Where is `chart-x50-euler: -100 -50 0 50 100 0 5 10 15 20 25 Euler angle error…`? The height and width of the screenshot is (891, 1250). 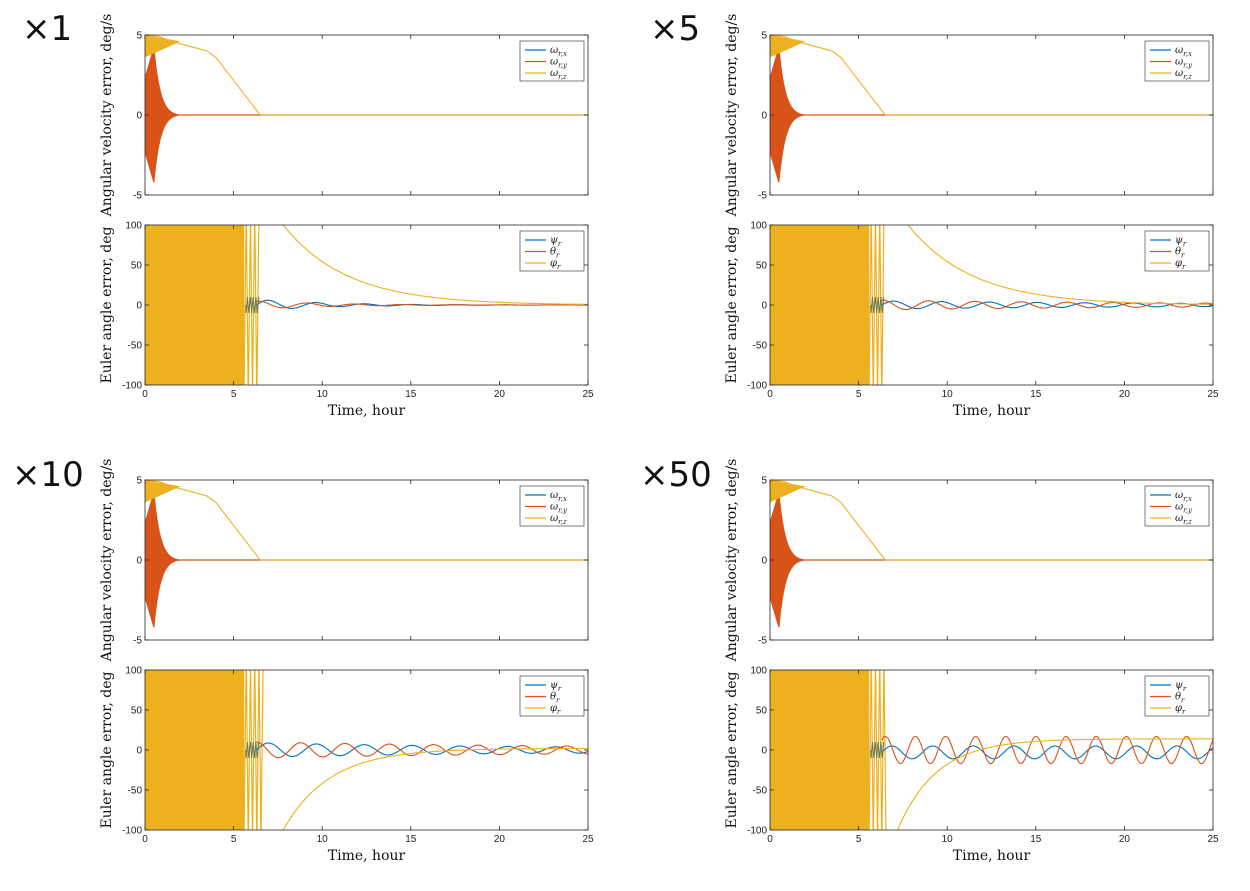 chart-x50-euler: -100 -50 0 50 100 0 5 10 15 20 25 Euler angle error… is located at coordinates (971, 765).